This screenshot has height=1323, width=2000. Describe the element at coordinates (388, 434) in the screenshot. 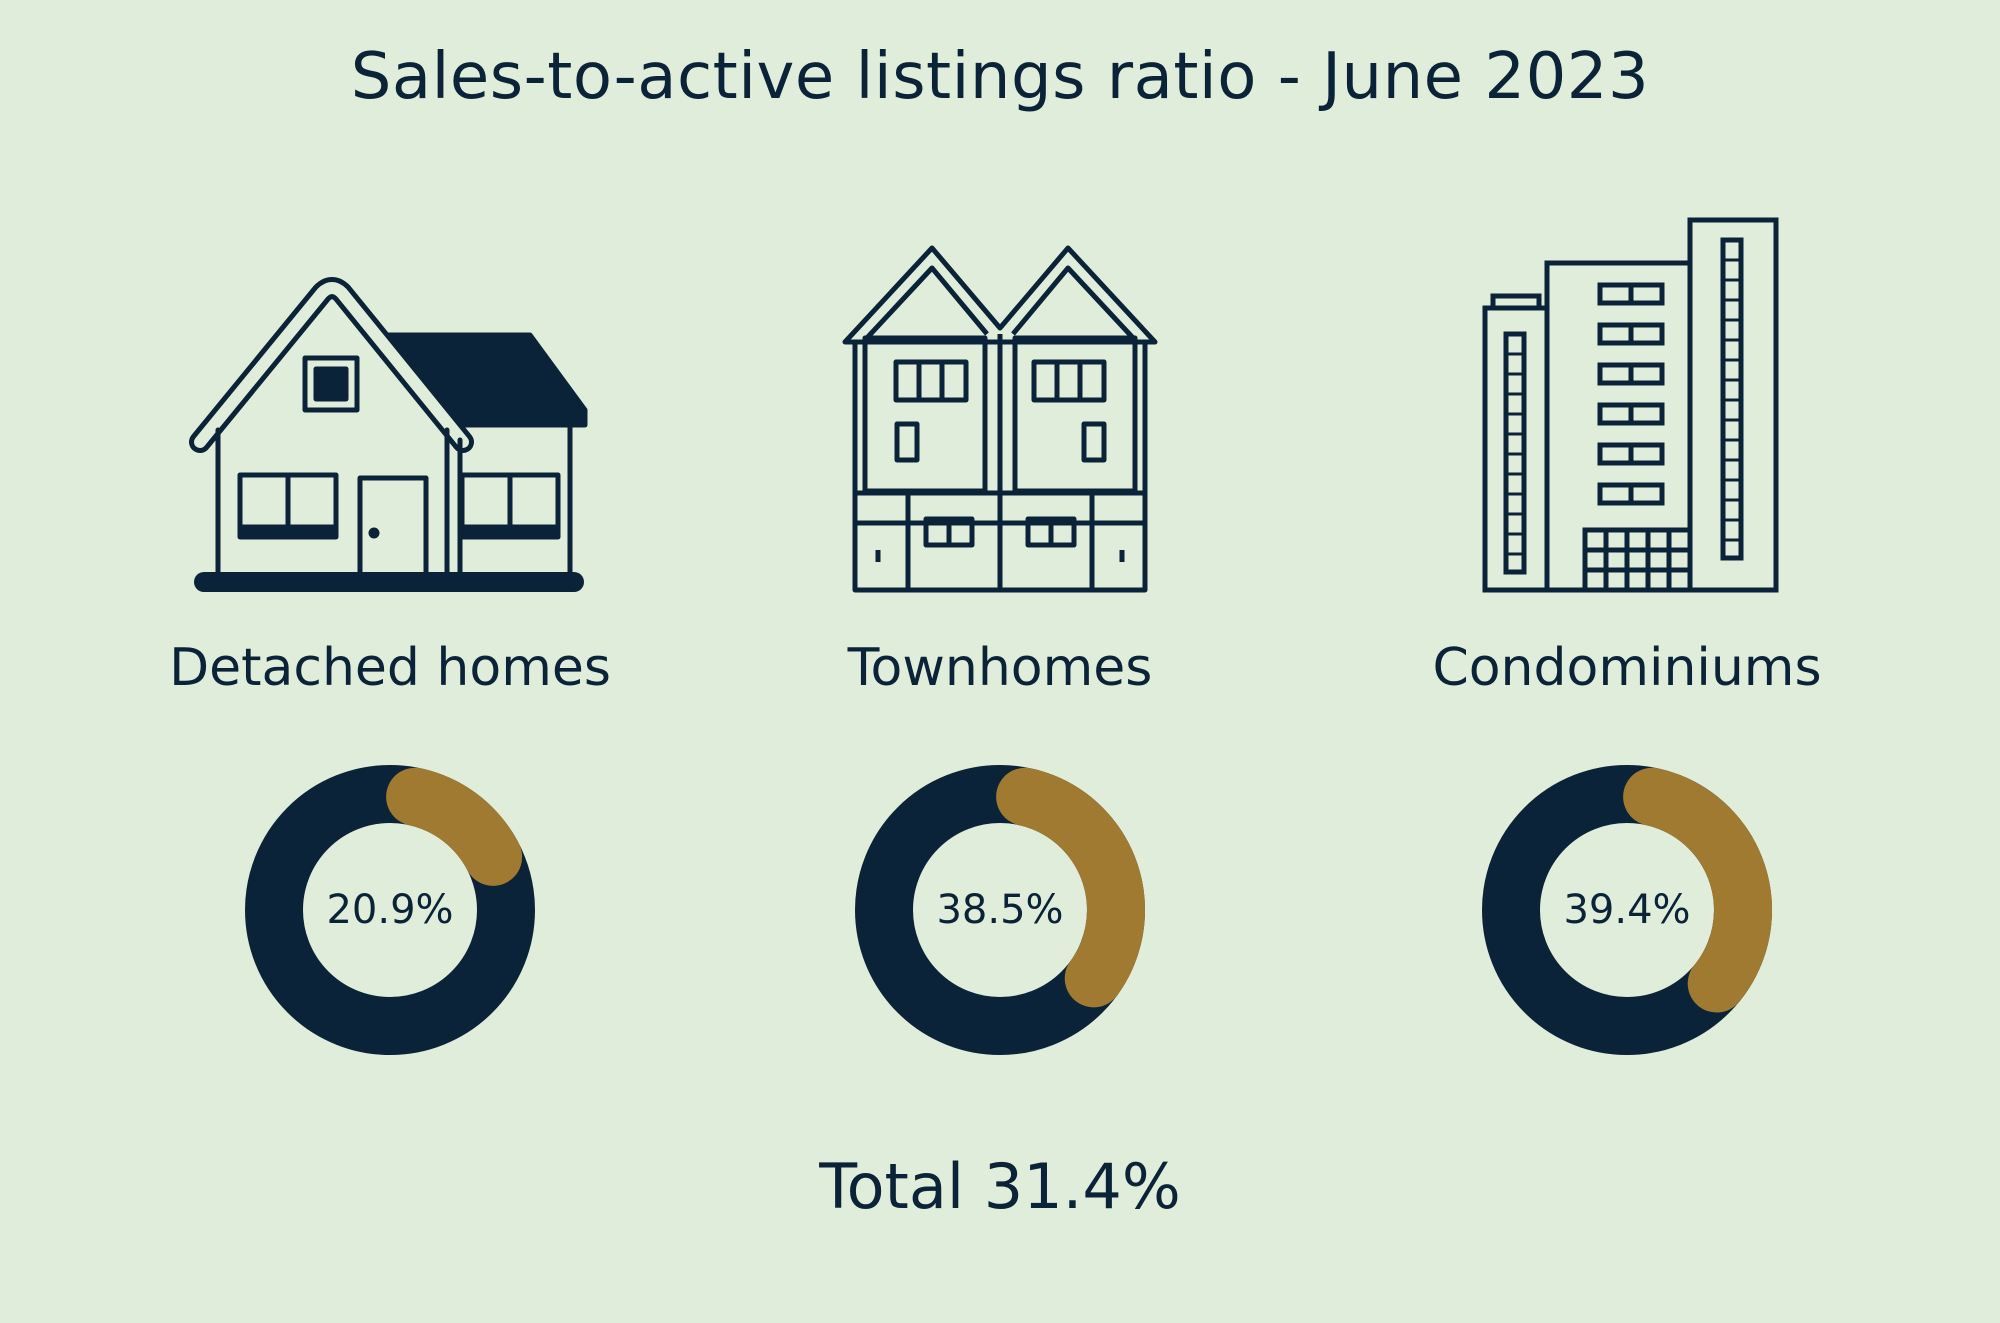

I see `detached-house-icon` at that location.